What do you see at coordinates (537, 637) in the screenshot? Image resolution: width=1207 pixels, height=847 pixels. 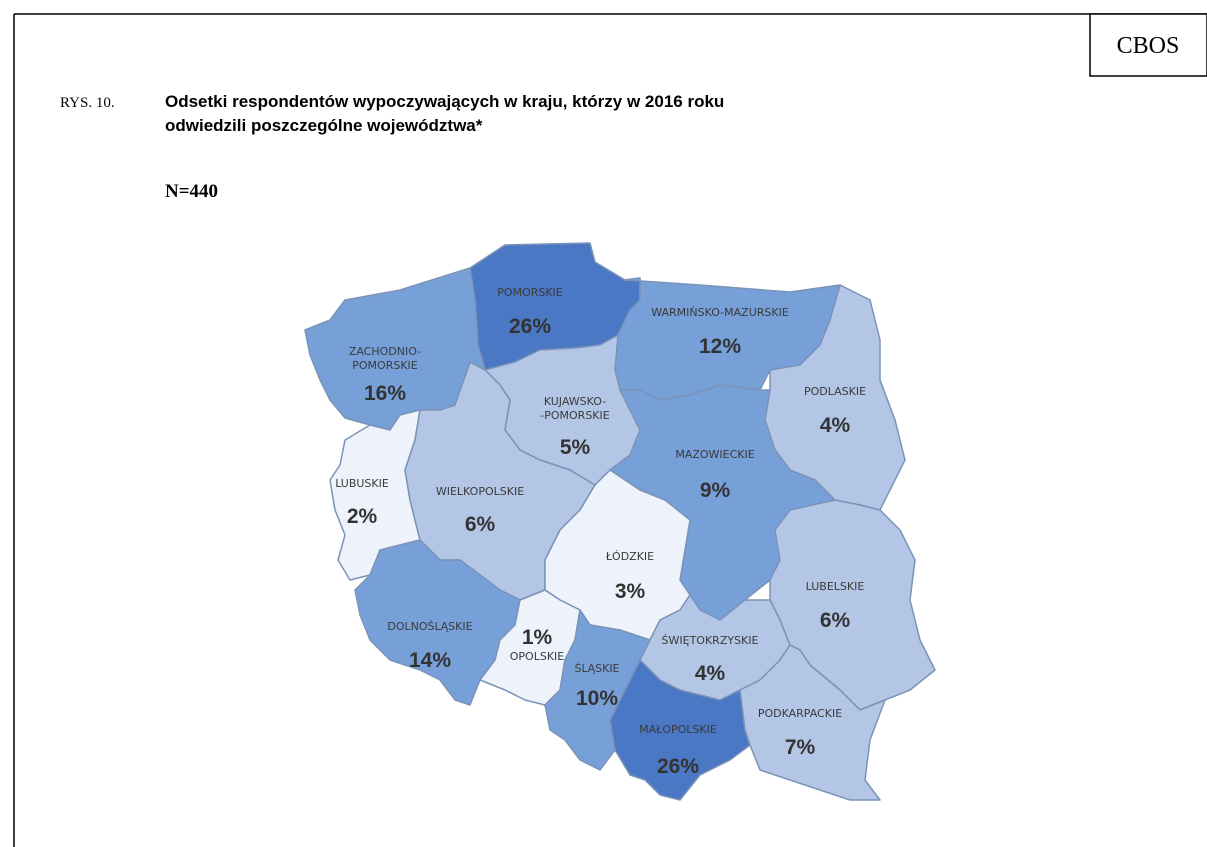 I see `region-value-label: 1%` at bounding box center [537, 637].